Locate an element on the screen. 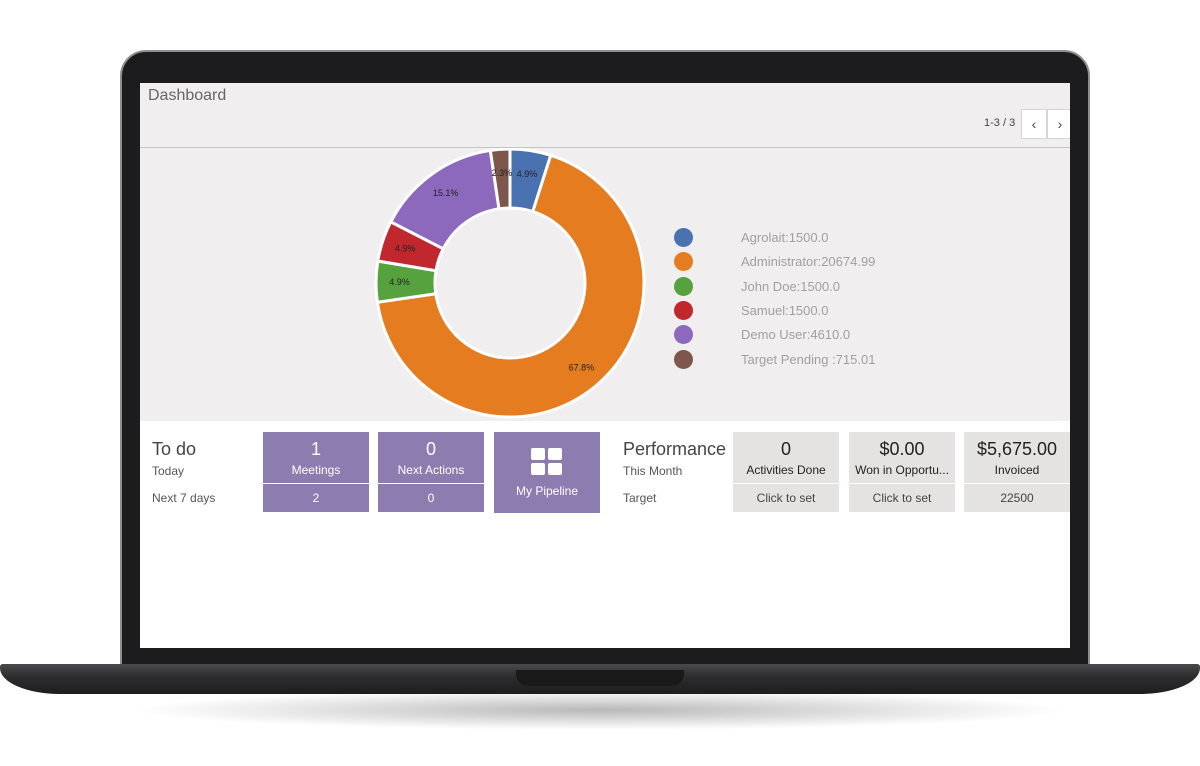  won-opportunities-value: $0.00 is located at coordinates (902, 449).